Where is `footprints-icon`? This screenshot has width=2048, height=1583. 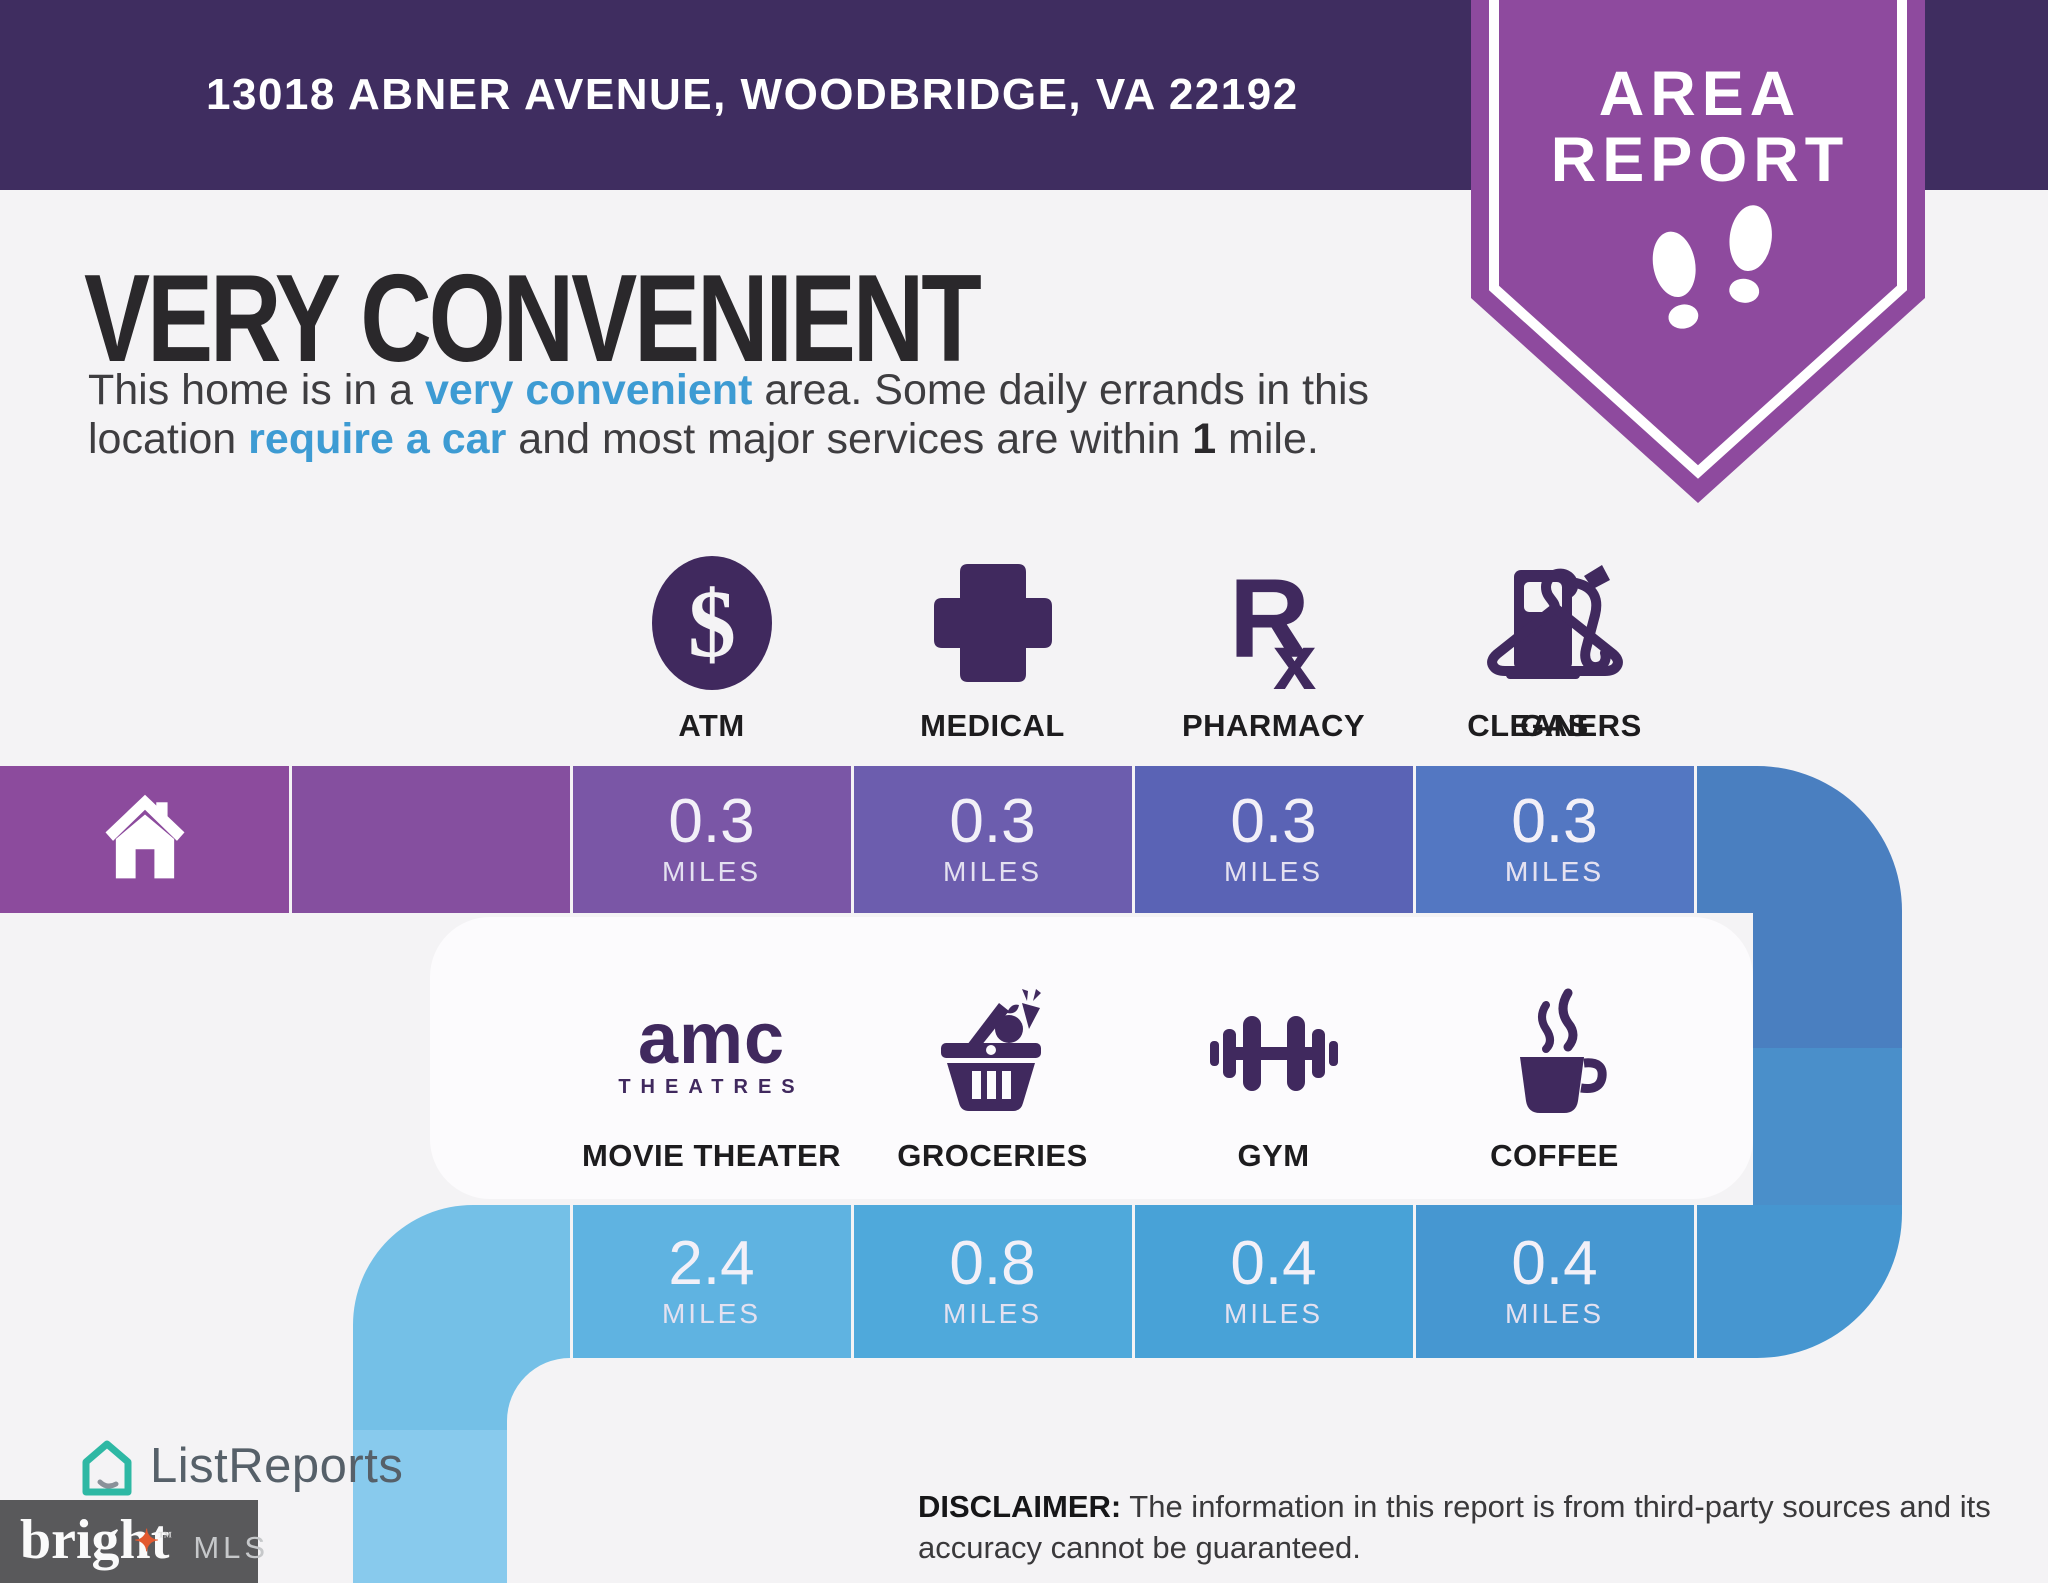 footprints-icon is located at coordinates (1712, 267).